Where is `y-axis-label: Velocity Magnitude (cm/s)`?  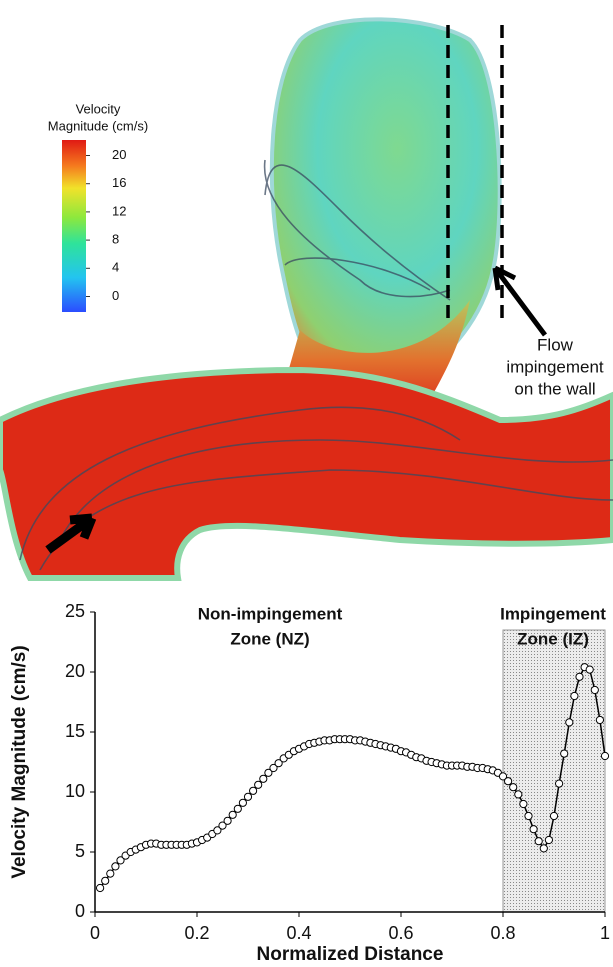 y-axis-label: Velocity Magnitude (cm/s) is located at coordinates (19, 761).